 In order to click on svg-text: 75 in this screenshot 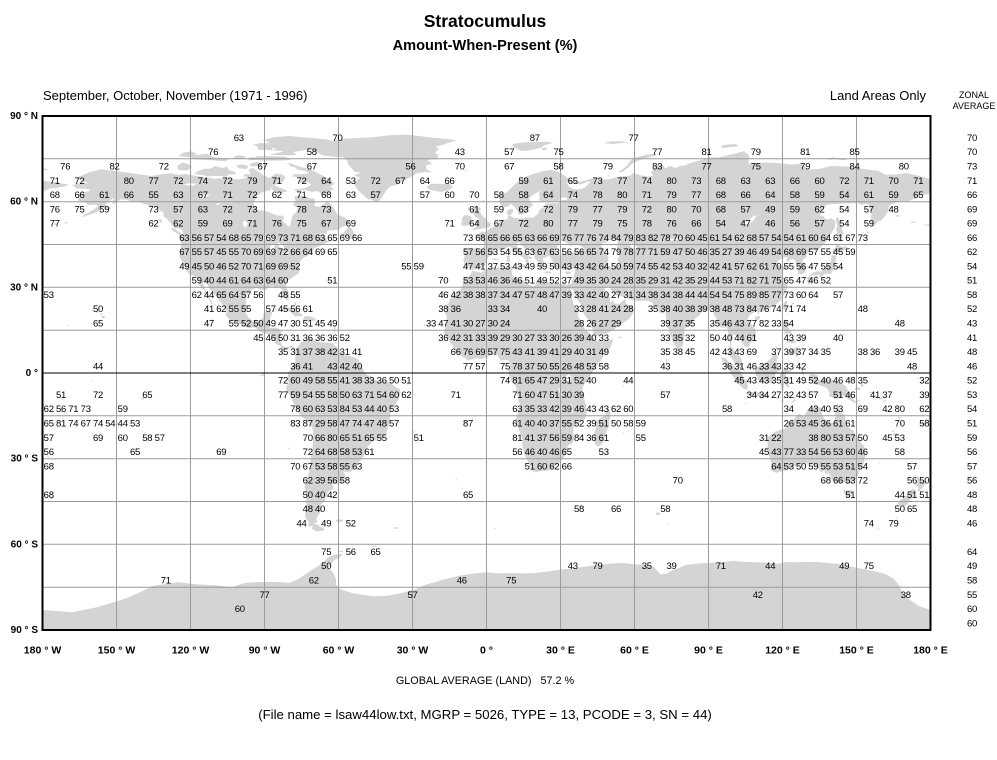, I will do `click(776, 281)`.